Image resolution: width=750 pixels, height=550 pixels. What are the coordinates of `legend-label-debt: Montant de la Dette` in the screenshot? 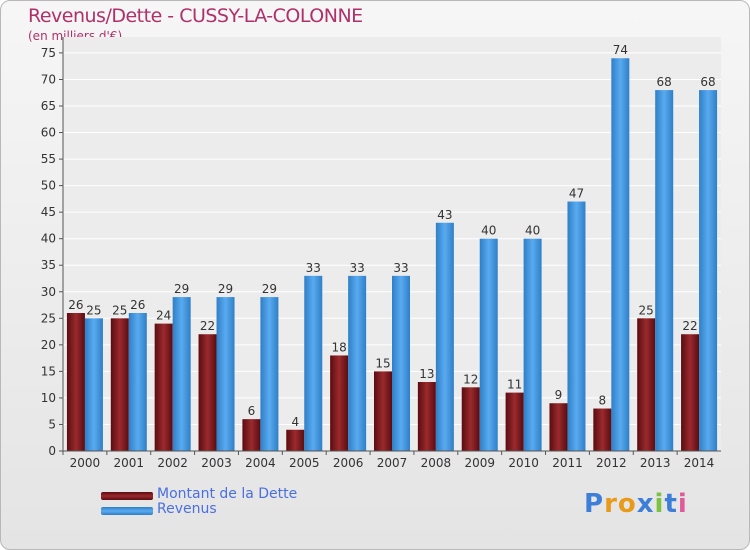 It's located at (227, 494).